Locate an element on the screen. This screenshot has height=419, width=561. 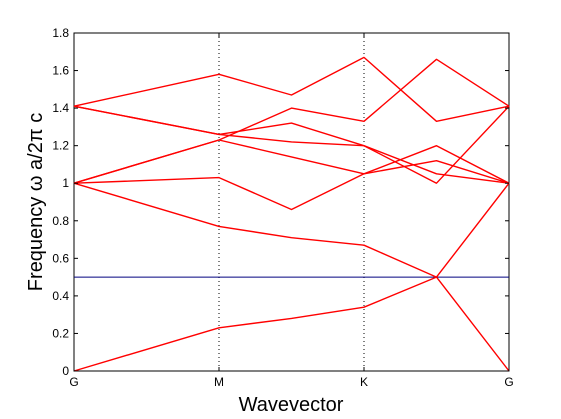
y-axis-title: Frequency ω a/2π c is located at coordinates (36, 202).